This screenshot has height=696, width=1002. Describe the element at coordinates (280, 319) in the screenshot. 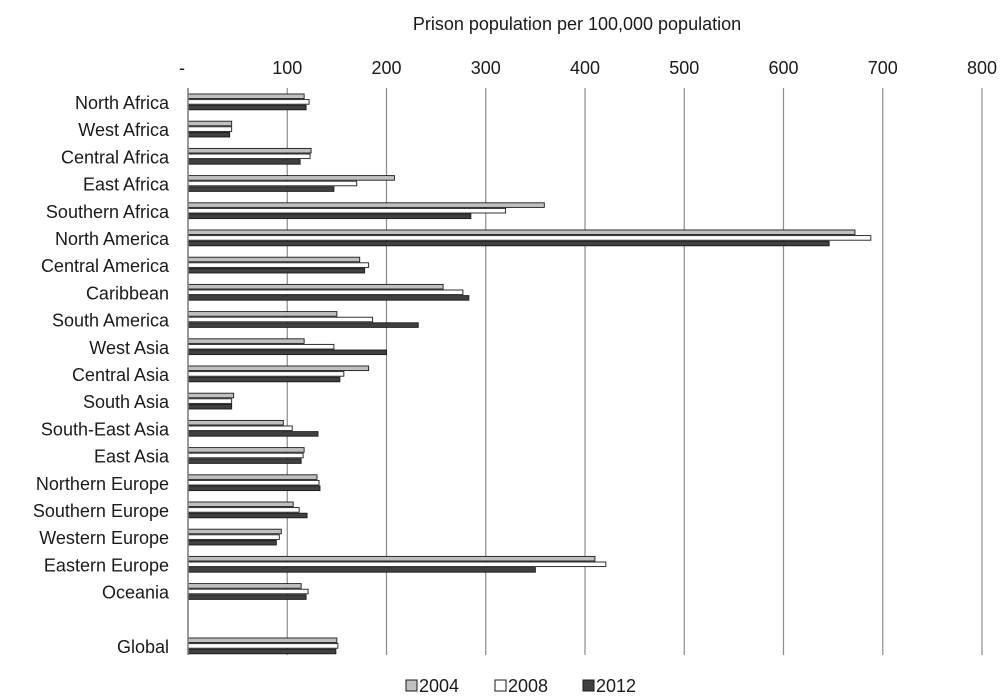

I see `bar-south-america-2008` at that location.